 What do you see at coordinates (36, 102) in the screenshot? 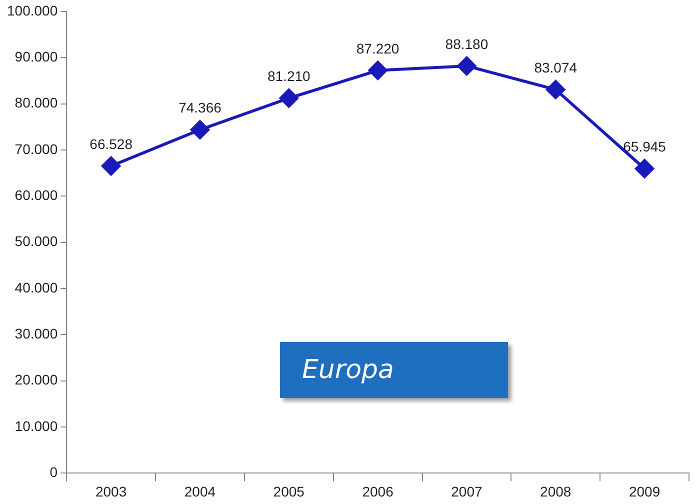
I see `y-tick-label: 80.000` at bounding box center [36, 102].